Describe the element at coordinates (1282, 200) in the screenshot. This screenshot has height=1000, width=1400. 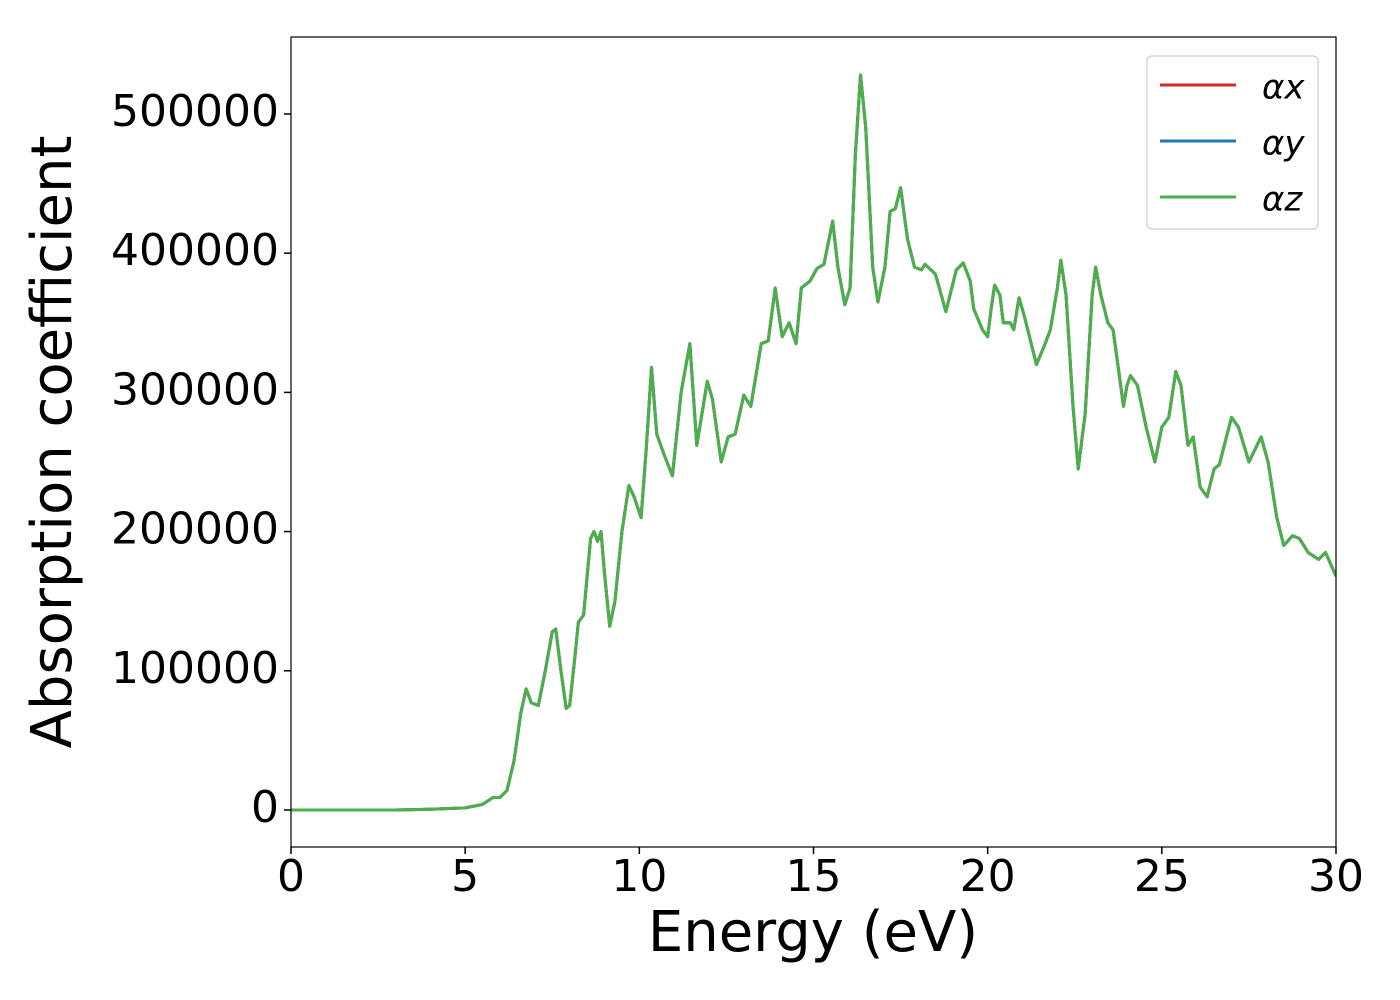
I see `legend-label: αz` at that location.